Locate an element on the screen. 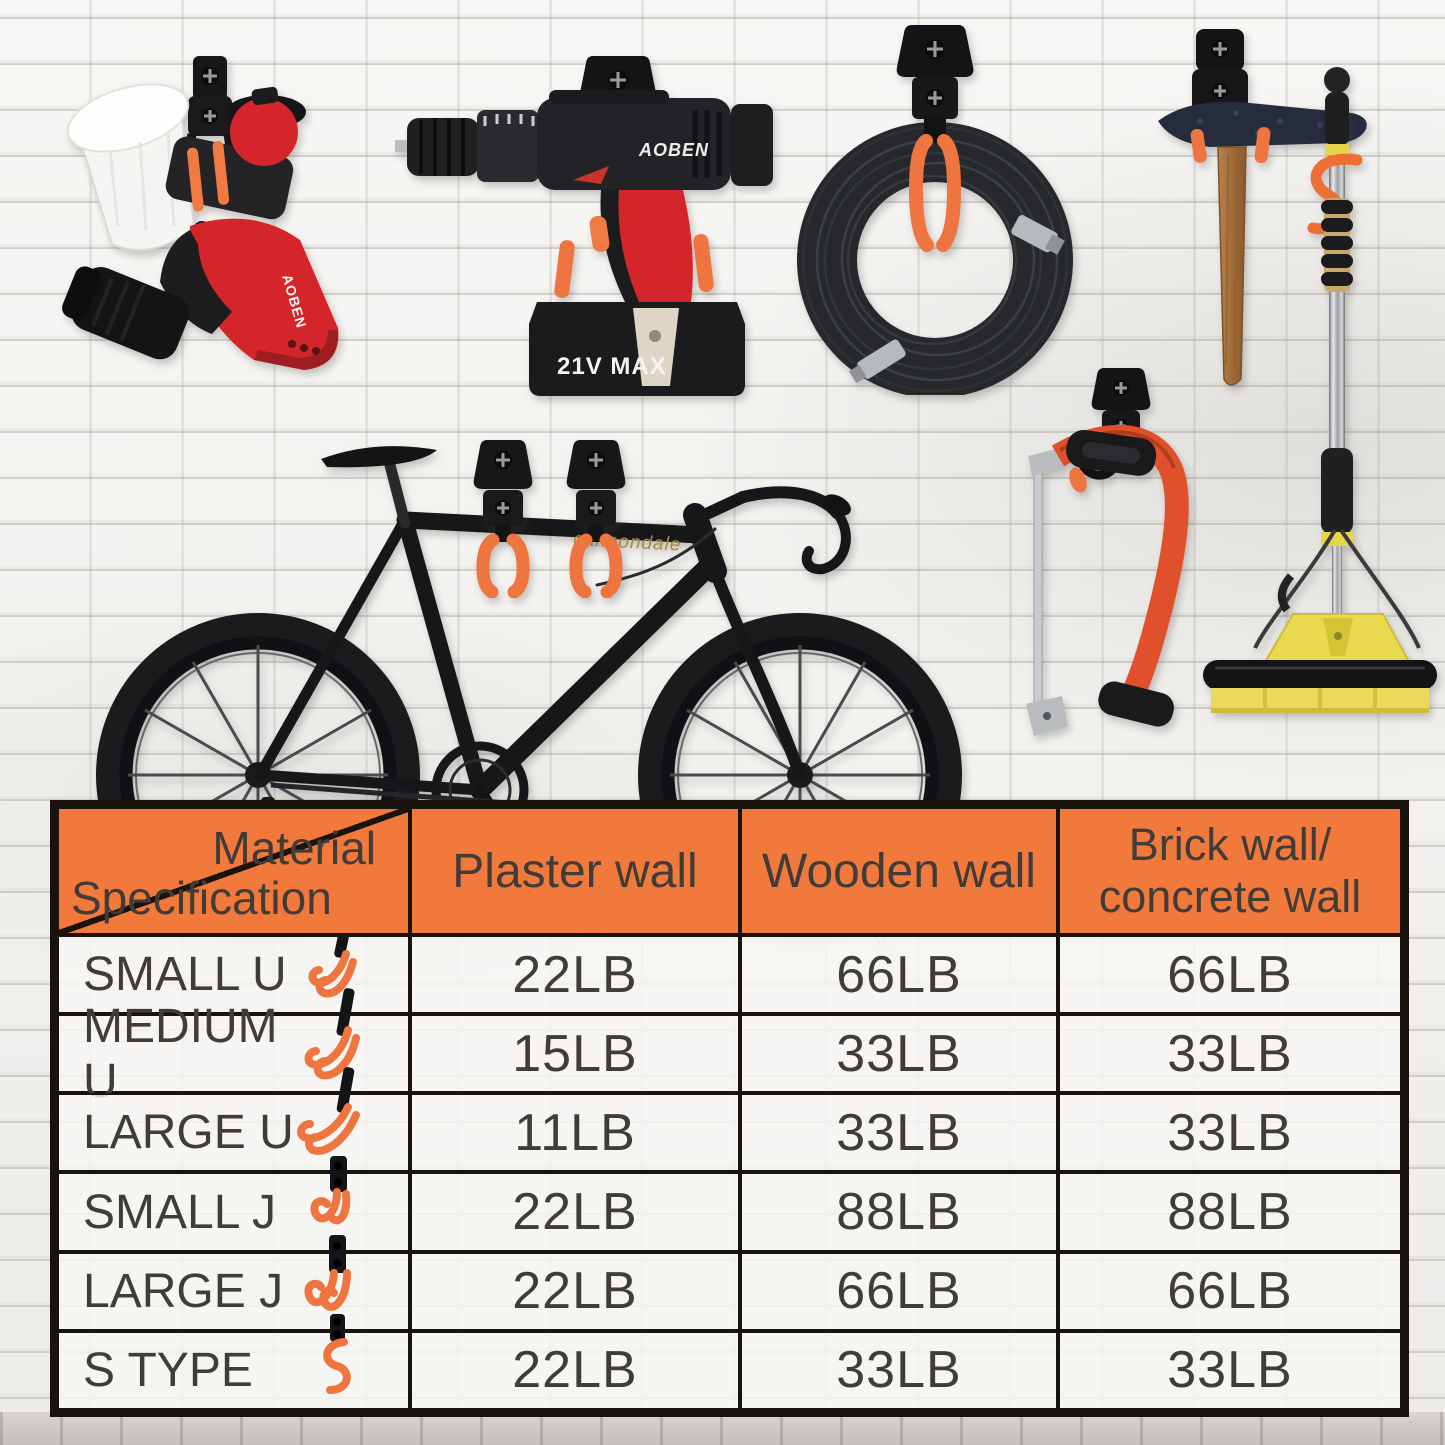  paint-sprayer: AOBEN is located at coordinates (200, 213).